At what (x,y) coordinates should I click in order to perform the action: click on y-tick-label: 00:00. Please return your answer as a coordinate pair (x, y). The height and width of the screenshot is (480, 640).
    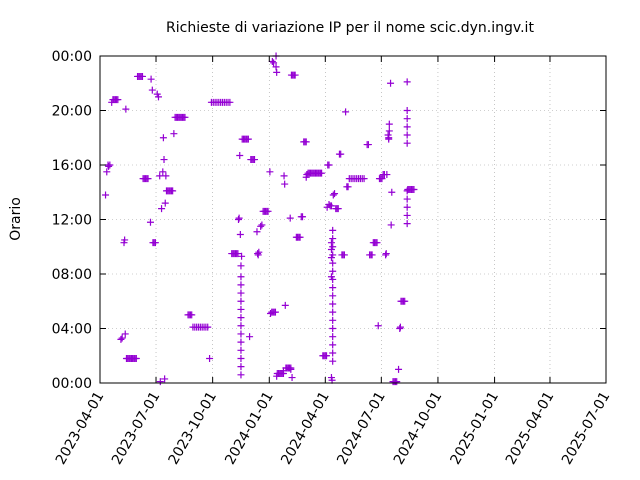
    Looking at the image, I should click on (72, 57).